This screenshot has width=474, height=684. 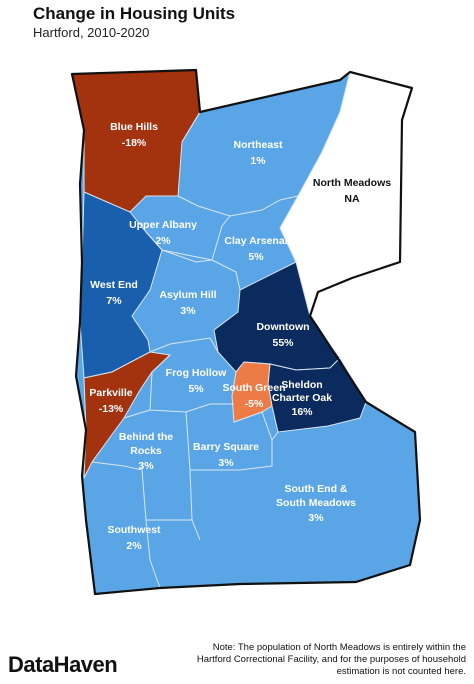 I want to click on label-behind-the-rocks: Behind the Rocks 3%, so click(x=146, y=451).